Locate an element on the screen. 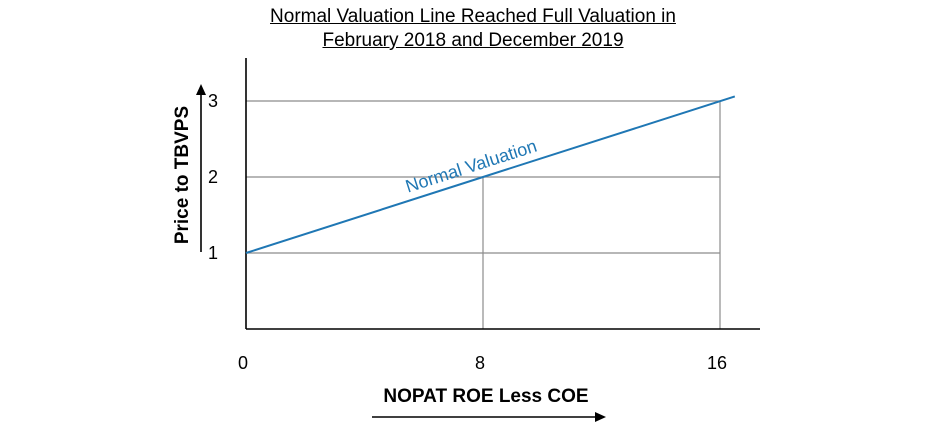 The width and height of the screenshot is (936, 429). y-tick-label-2: 3 is located at coordinates (213, 101).